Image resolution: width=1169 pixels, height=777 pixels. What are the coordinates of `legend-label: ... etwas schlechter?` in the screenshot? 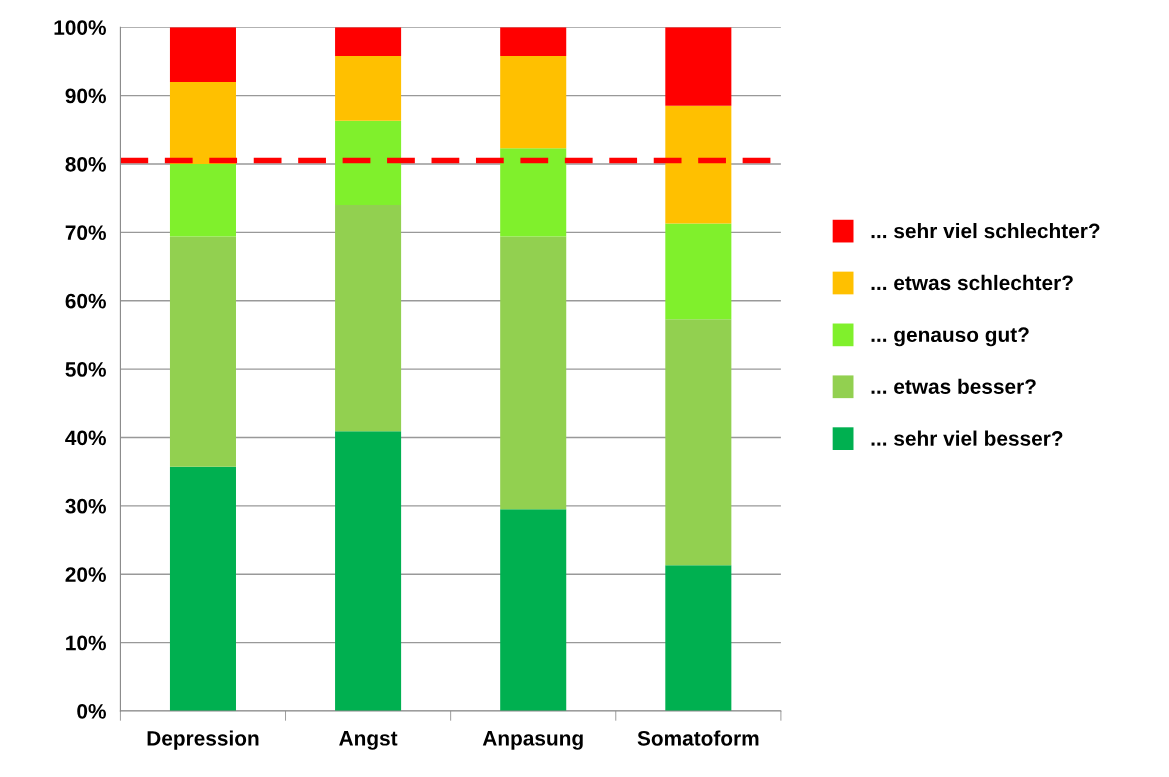 It's located at (972, 282).